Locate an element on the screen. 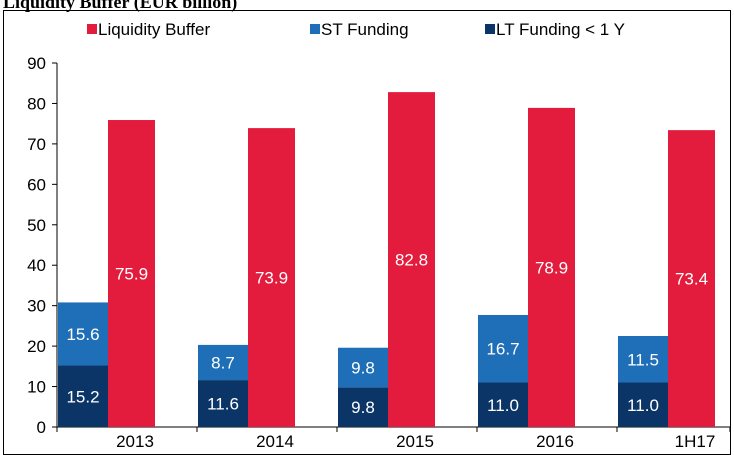 This screenshot has height=455, width=734. x-tick-label: 2013 is located at coordinates (135, 441).